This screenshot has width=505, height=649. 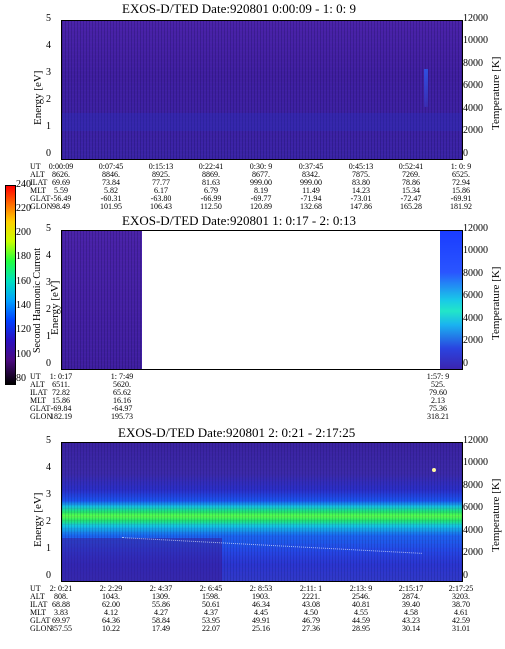 I want to click on info-cell: 46.34, so click(x=261, y=604).